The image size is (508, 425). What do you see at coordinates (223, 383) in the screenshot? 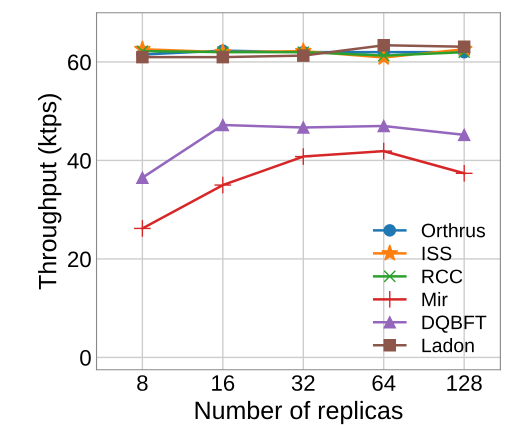
I see `x-tick-label: 16` at bounding box center [223, 383].